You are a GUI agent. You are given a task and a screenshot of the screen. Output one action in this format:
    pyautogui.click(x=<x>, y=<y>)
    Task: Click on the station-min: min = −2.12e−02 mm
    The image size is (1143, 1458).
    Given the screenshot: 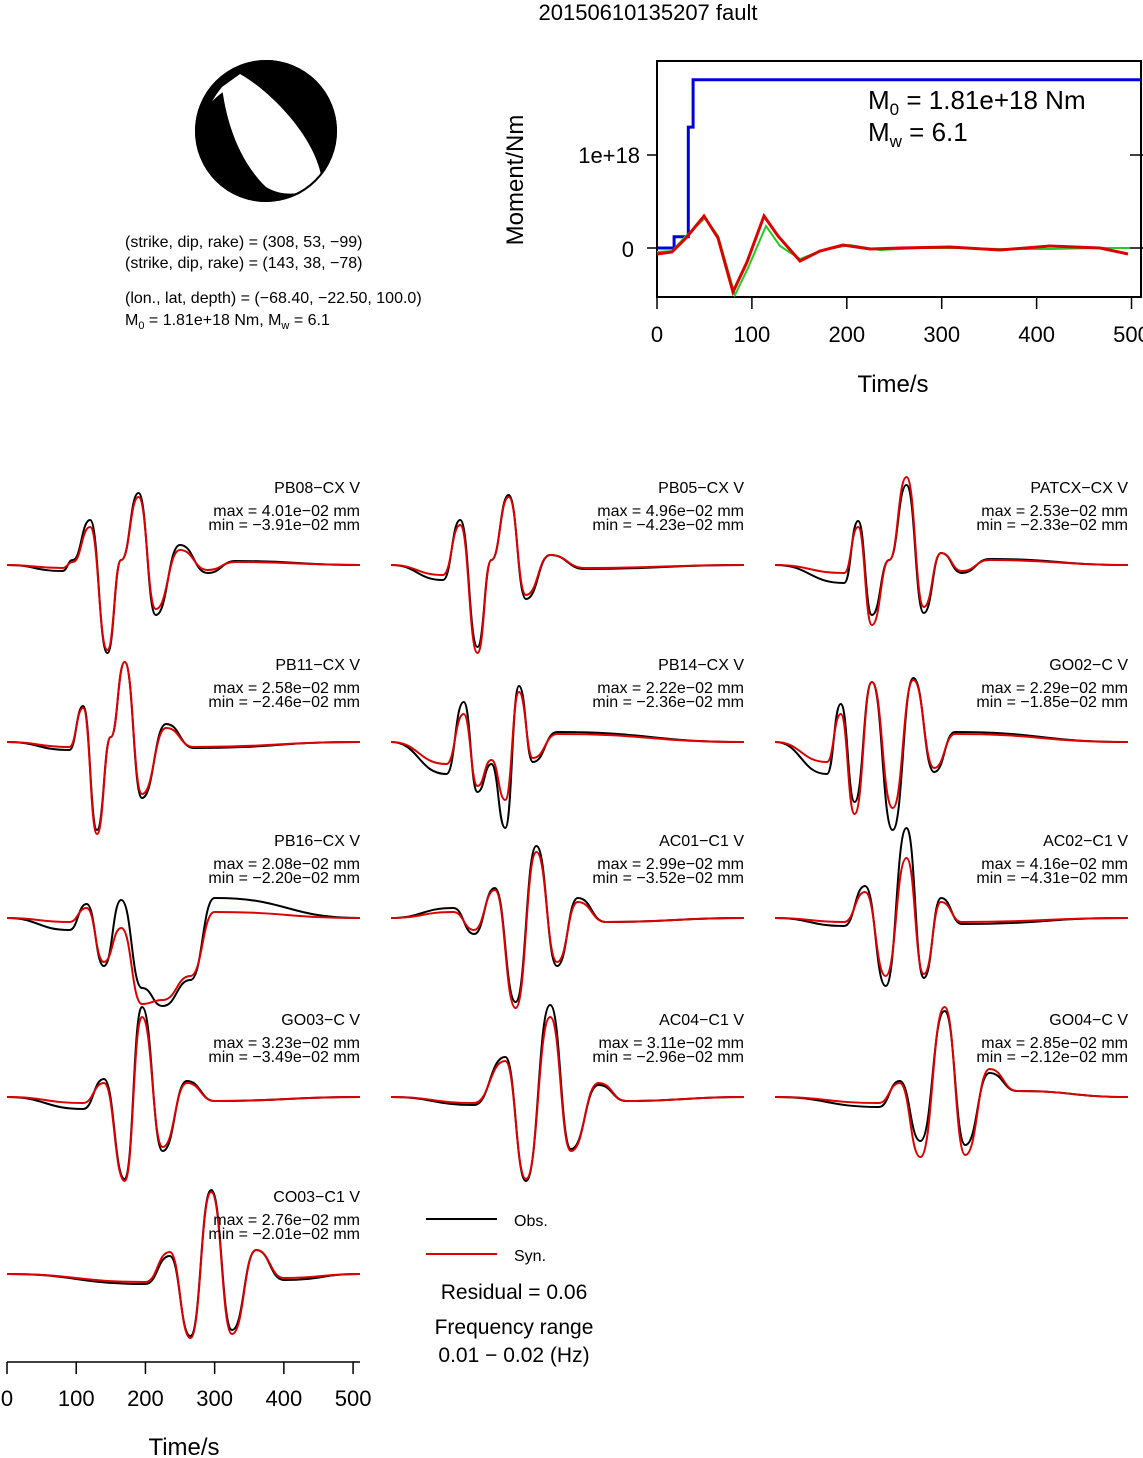 What is the action you would take?
    pyautogui.click(x=1052, y=1057)
    